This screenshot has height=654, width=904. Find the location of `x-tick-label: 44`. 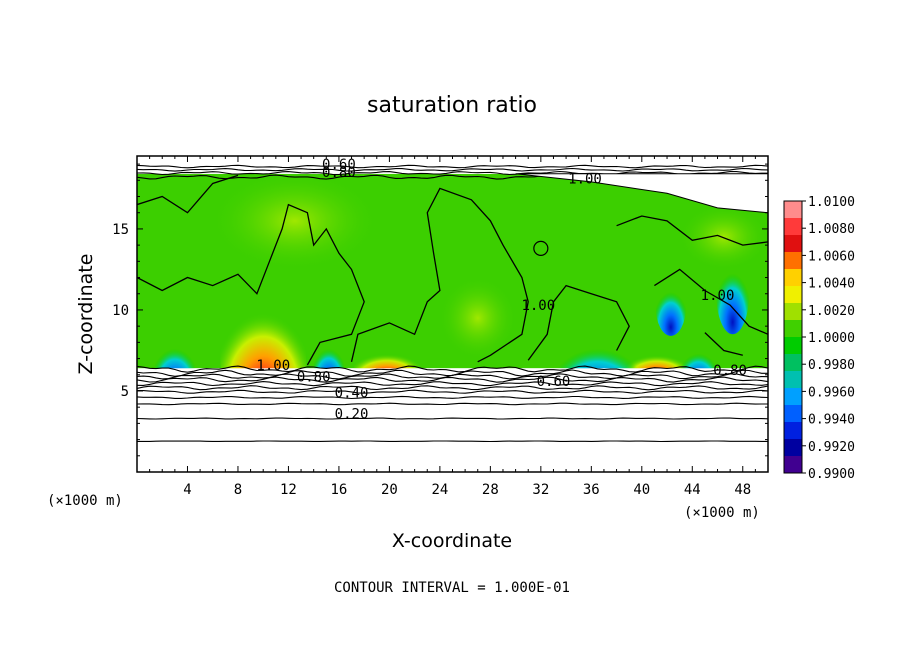

x-tick-label: 44 is located at coordinates (692, 490).